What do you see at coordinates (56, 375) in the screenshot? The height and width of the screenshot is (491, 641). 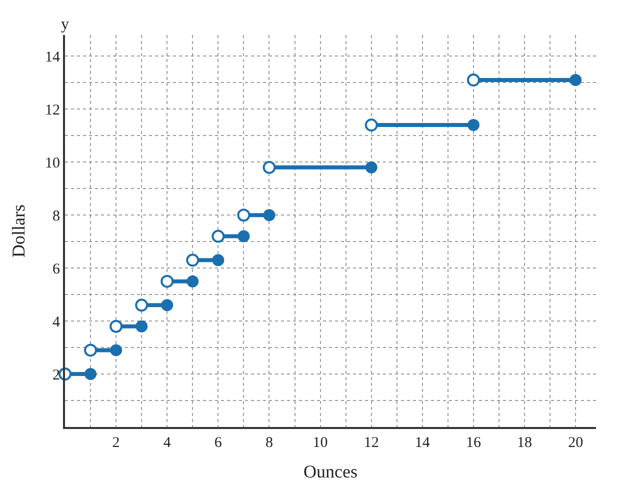 I see `y-tick-label: 2` at bounding box center [56, 375].